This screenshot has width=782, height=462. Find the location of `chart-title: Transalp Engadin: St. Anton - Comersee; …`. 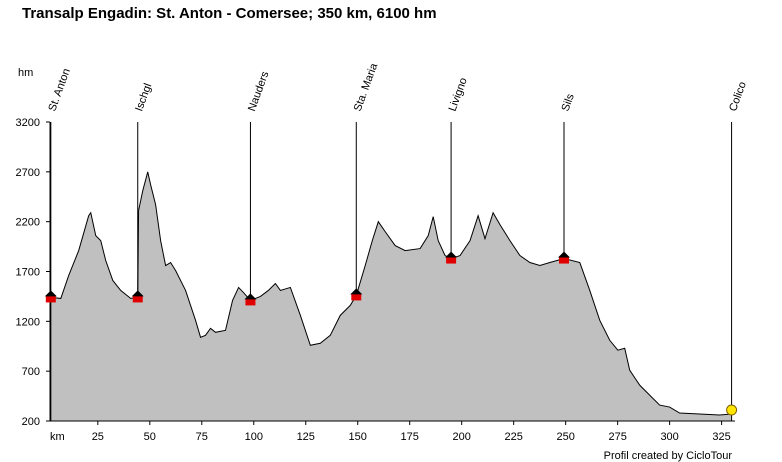

chart-title: Transalp Engadin: St. Anton - Comersee; … is located at coordinates (229, 13).